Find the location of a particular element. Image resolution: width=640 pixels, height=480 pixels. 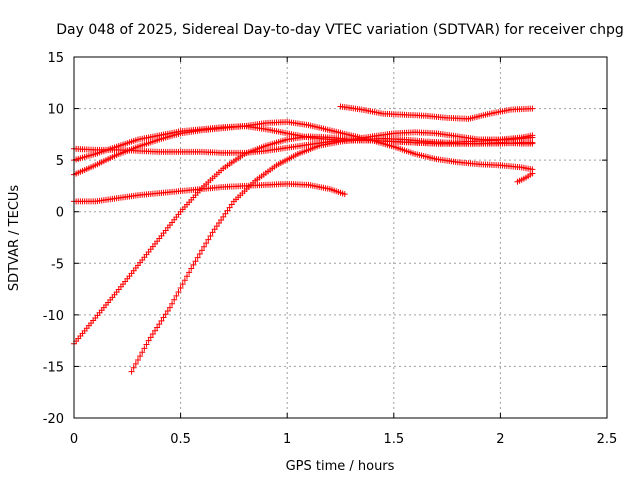

y-tick-label: 15 is located at coordinates (55, 58).